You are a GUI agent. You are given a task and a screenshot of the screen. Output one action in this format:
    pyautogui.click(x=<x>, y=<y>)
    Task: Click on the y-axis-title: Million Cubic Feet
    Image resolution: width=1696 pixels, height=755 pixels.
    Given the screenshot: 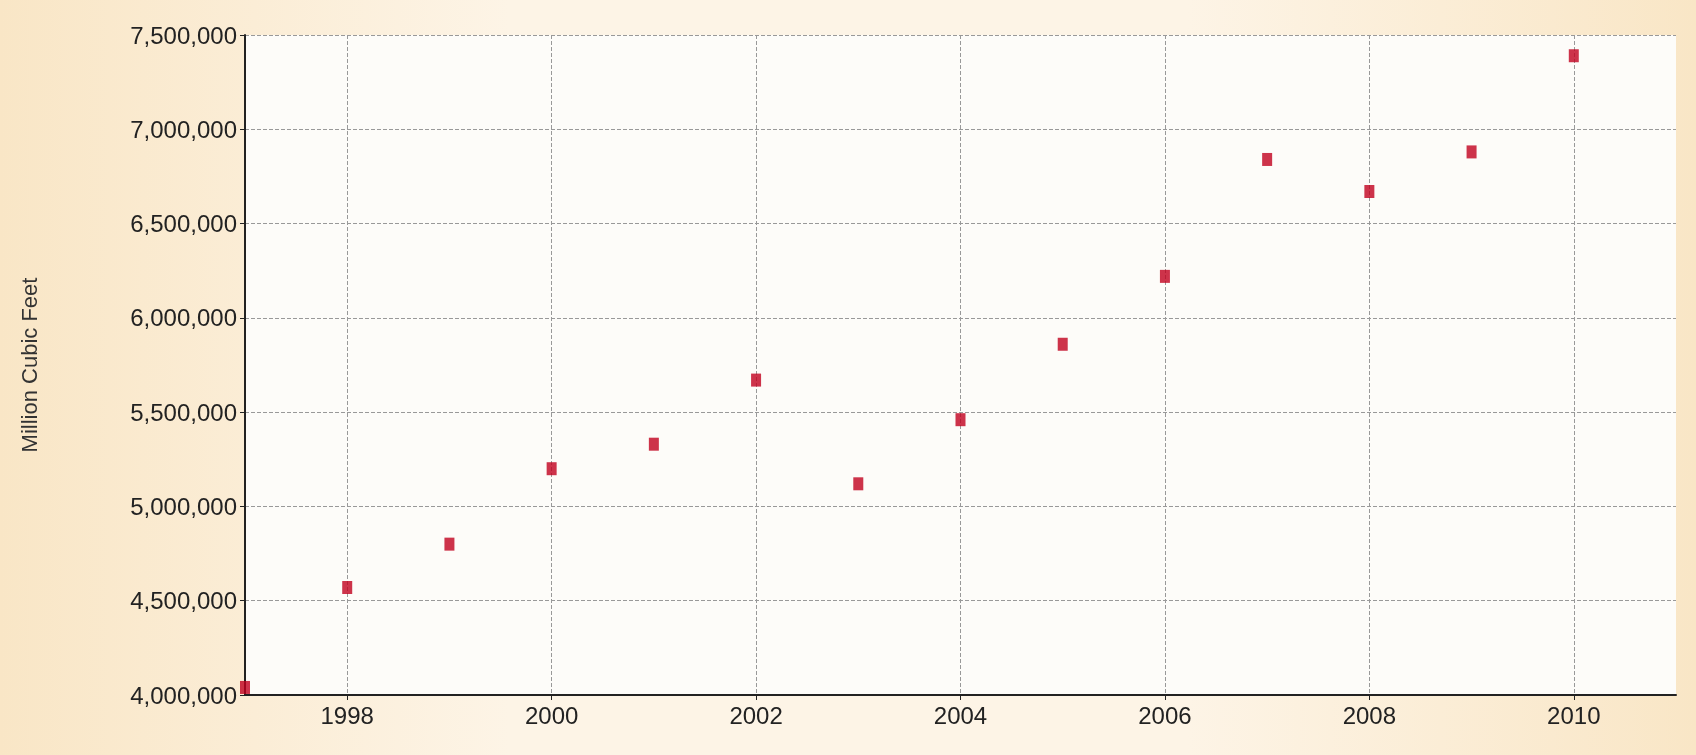 What is the action you would take?
    pyautogui.click(x=29, y=365)
    